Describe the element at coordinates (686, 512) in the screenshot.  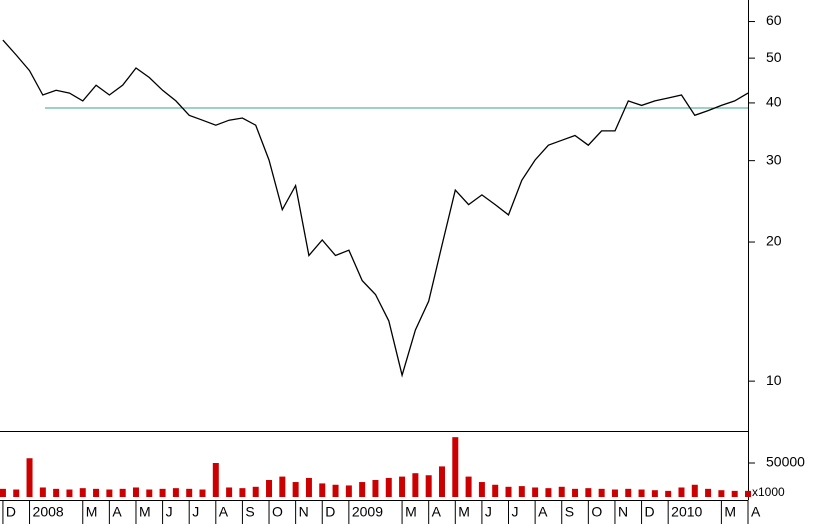
I see `x-tick-label: 2010` at that location.